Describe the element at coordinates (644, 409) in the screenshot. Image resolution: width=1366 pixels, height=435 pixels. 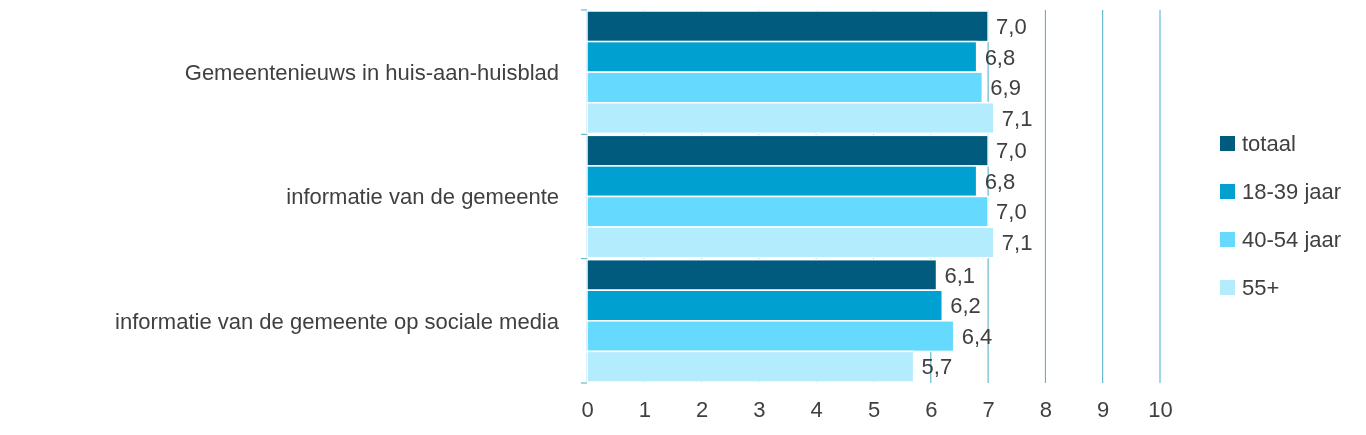
I see `x-tick-label: 1` at that location.